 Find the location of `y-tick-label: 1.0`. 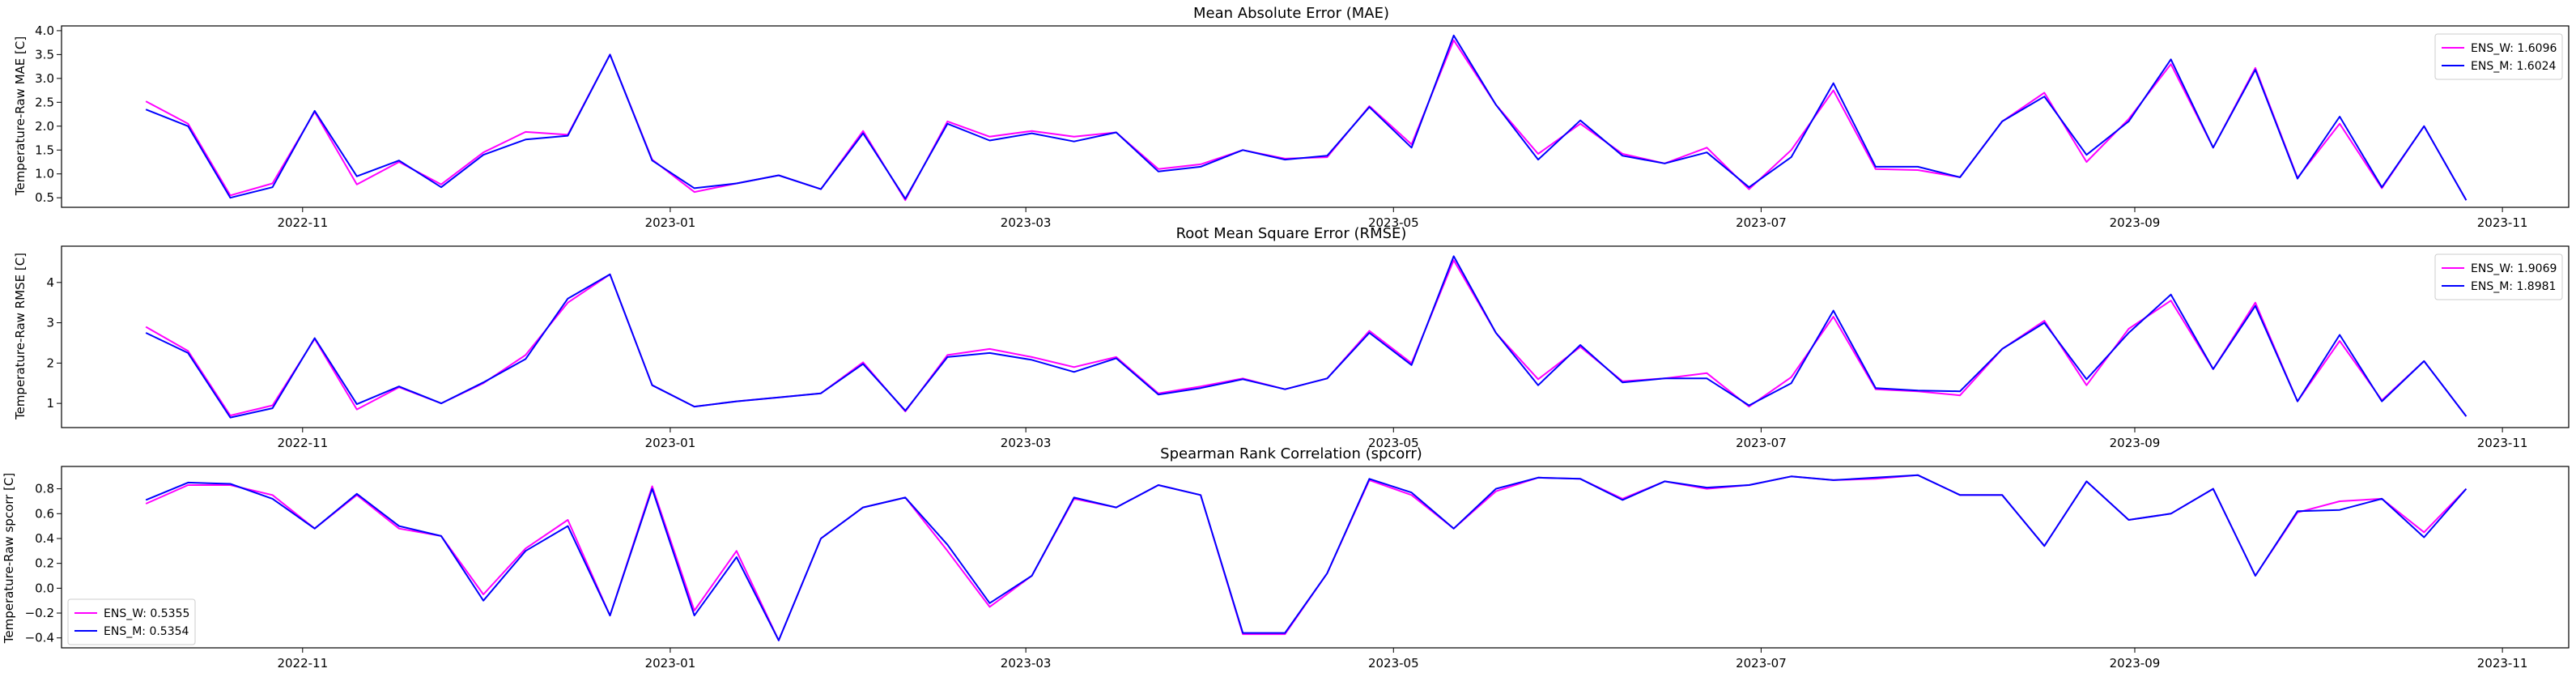

y-tick-label: 1.0 is located at coordinates (44, 174).